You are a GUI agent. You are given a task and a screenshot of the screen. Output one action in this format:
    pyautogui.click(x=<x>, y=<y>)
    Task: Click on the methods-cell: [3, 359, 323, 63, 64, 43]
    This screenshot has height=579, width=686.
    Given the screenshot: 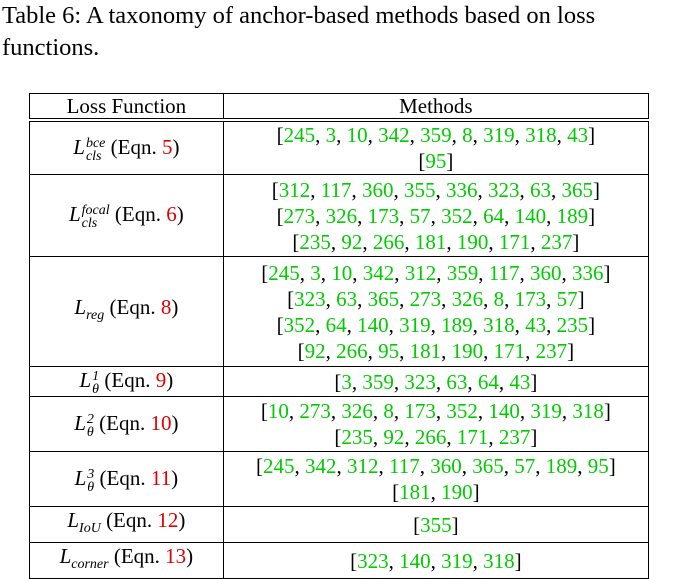 What is the action you would take?
    pyautogui.click(x=436, y=381)
    